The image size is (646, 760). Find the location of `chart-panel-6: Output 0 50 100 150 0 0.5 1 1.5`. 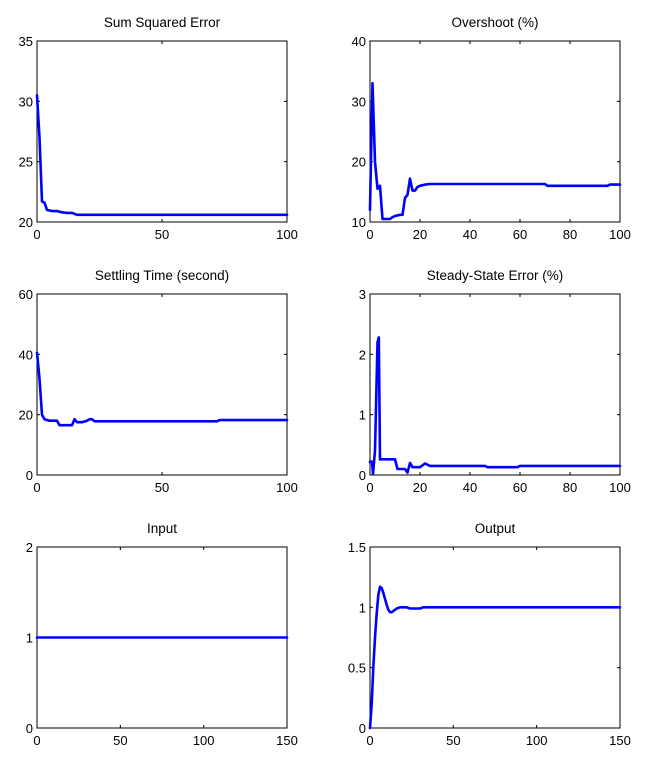

chart-panel-6: Output 0 50 100 150 0 0.5 1 1.5 is located at coordinates (489, 634).